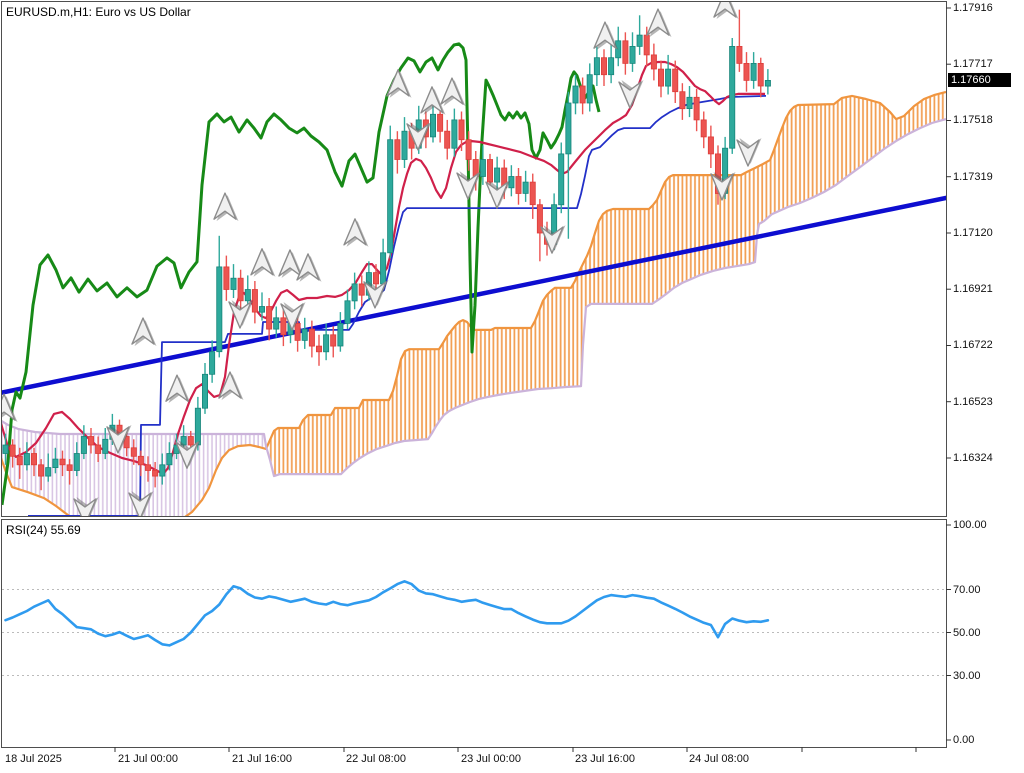  What do you see at coordinates (973, 8) in the screenshot?
I see `price-axis-label: 1.17916` at bounding box center [973, 8].